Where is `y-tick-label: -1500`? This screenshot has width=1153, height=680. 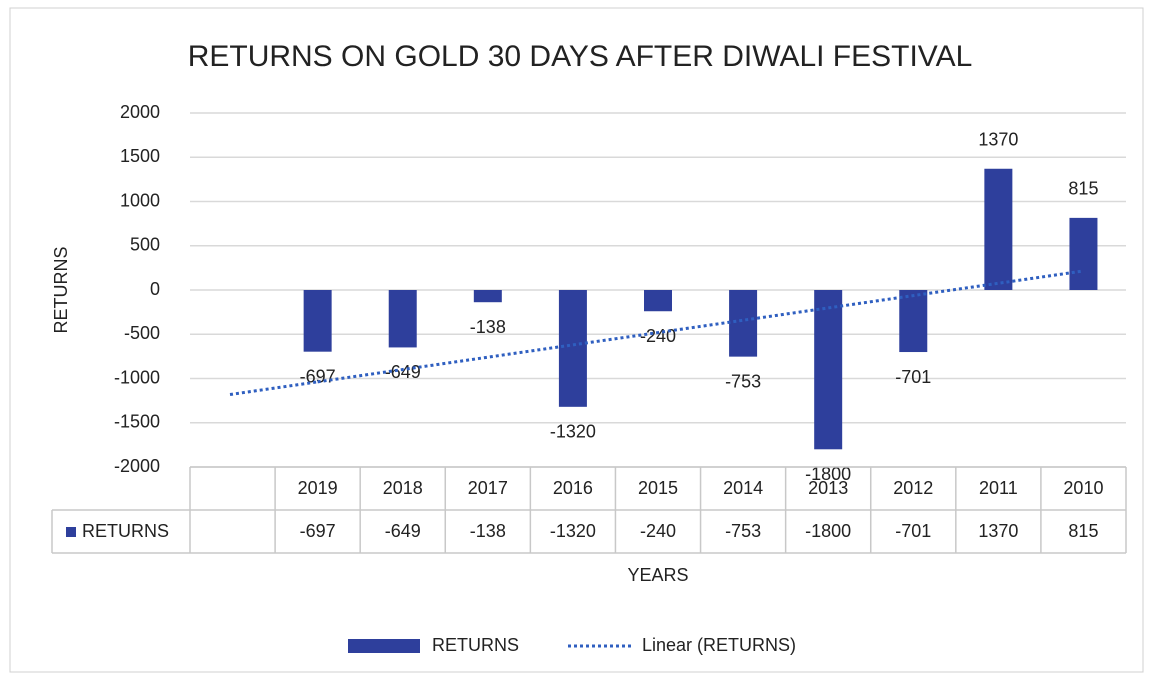 y-tick-label: -1500 is located at coordinates (137, 422).